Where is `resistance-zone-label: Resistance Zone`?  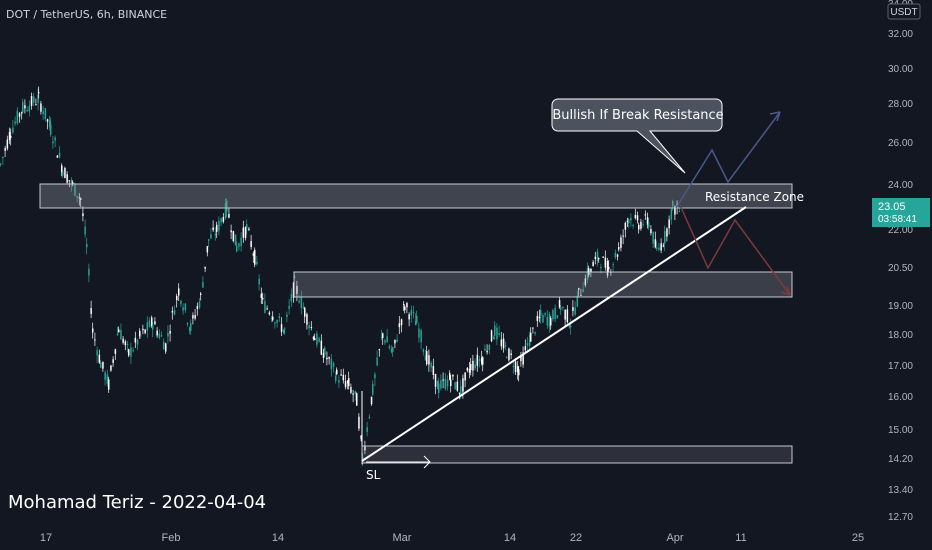
resistance-zone-label: Resistance Zone is located at coordinates (754, 197).